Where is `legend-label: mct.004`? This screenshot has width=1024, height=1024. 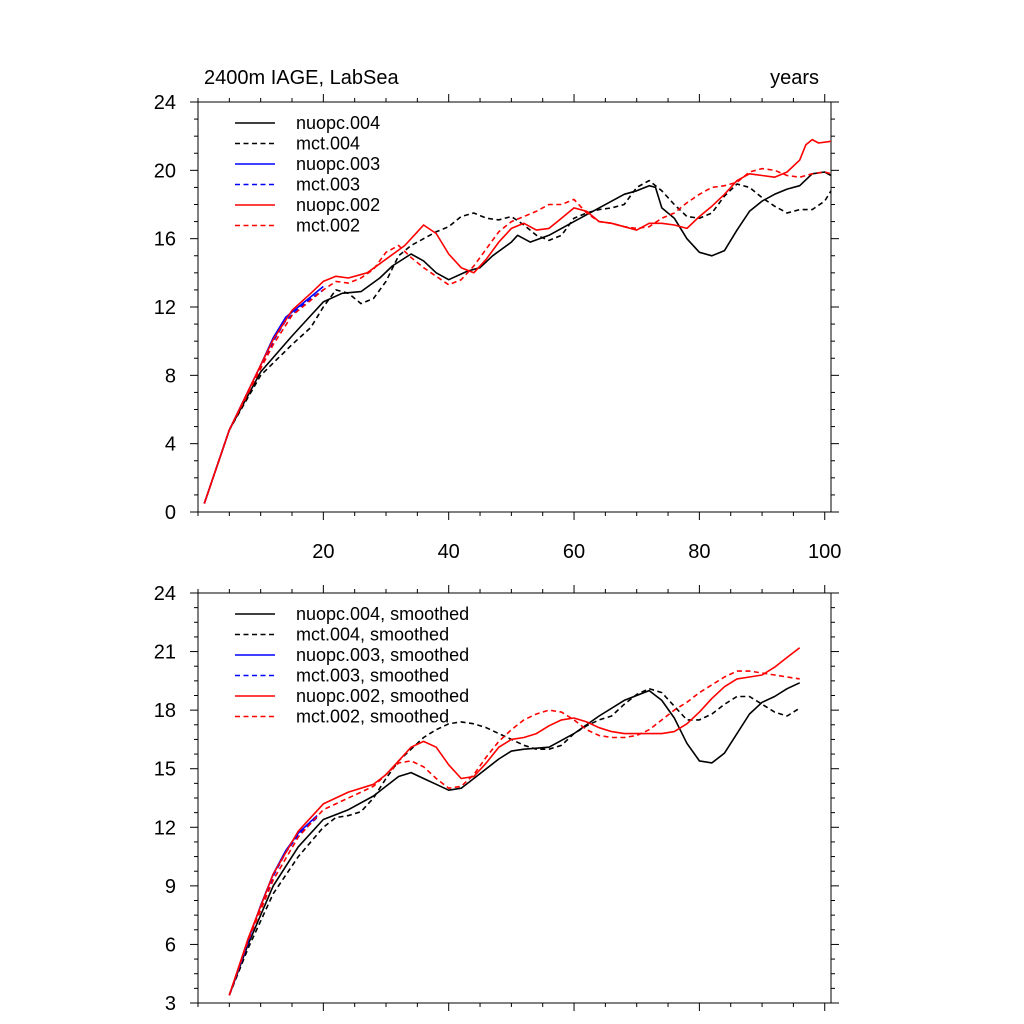 legend-label: mct.004 is located at coordinates (328, 144).